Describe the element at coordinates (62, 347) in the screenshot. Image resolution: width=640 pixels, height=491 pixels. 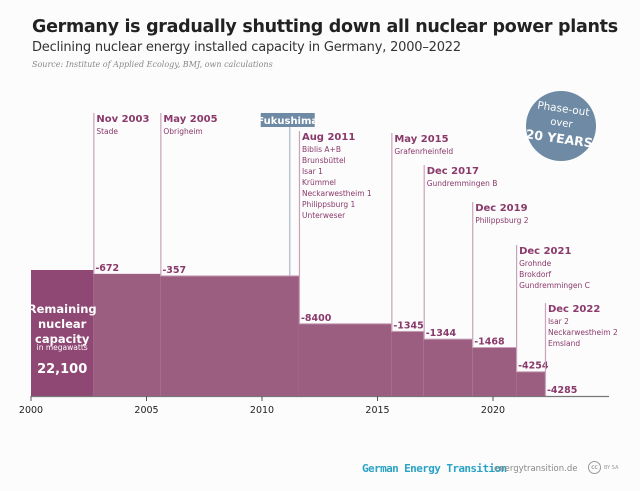
I see `initial-unit: in megawatts` at that location.